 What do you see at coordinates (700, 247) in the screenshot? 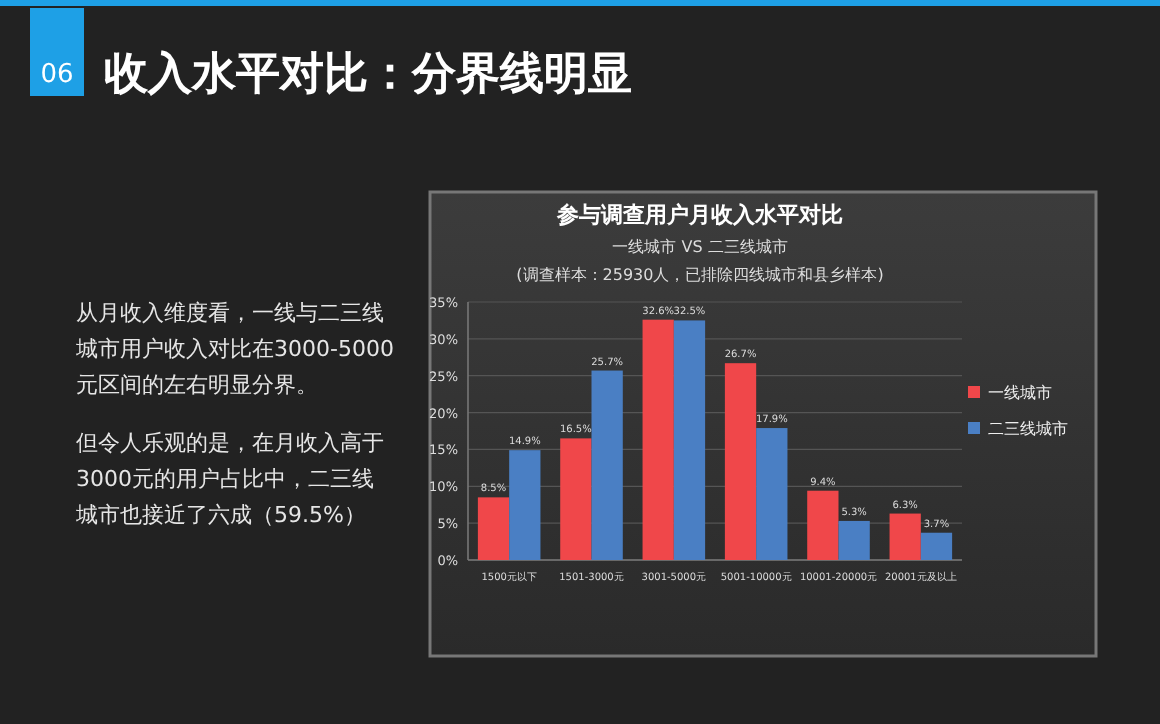
I see `chart-subtitle: 一线城市 VS 二三线城市` at bounding box center [700, 247].